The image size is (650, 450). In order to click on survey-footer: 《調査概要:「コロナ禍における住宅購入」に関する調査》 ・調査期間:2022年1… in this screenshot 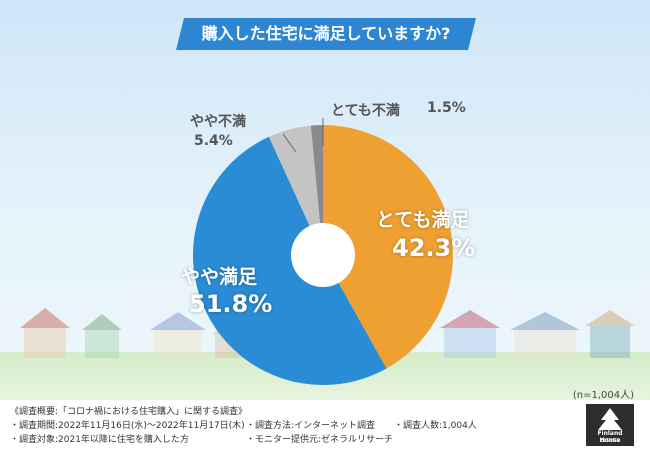, I will do `click(325, 425)`.